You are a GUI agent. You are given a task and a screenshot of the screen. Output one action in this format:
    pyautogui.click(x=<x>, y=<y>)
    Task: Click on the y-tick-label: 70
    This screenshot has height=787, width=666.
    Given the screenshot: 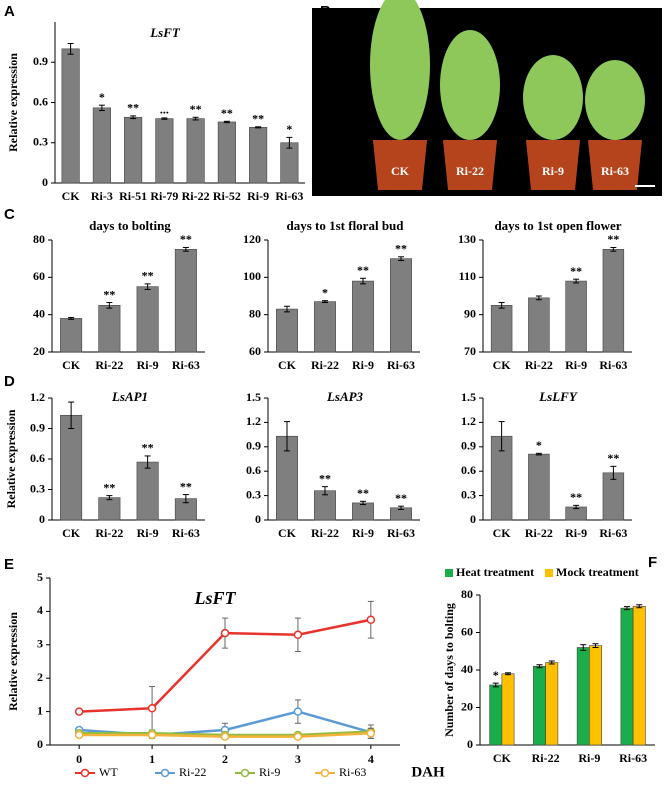 What is the action you would take?
    pyautogui.click(x=470, y=351)
    